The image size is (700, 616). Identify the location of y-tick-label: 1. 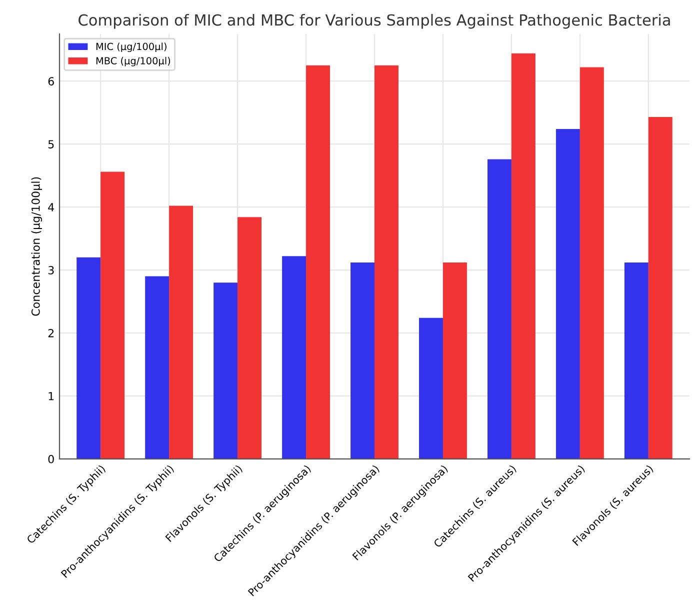
(51, 396).